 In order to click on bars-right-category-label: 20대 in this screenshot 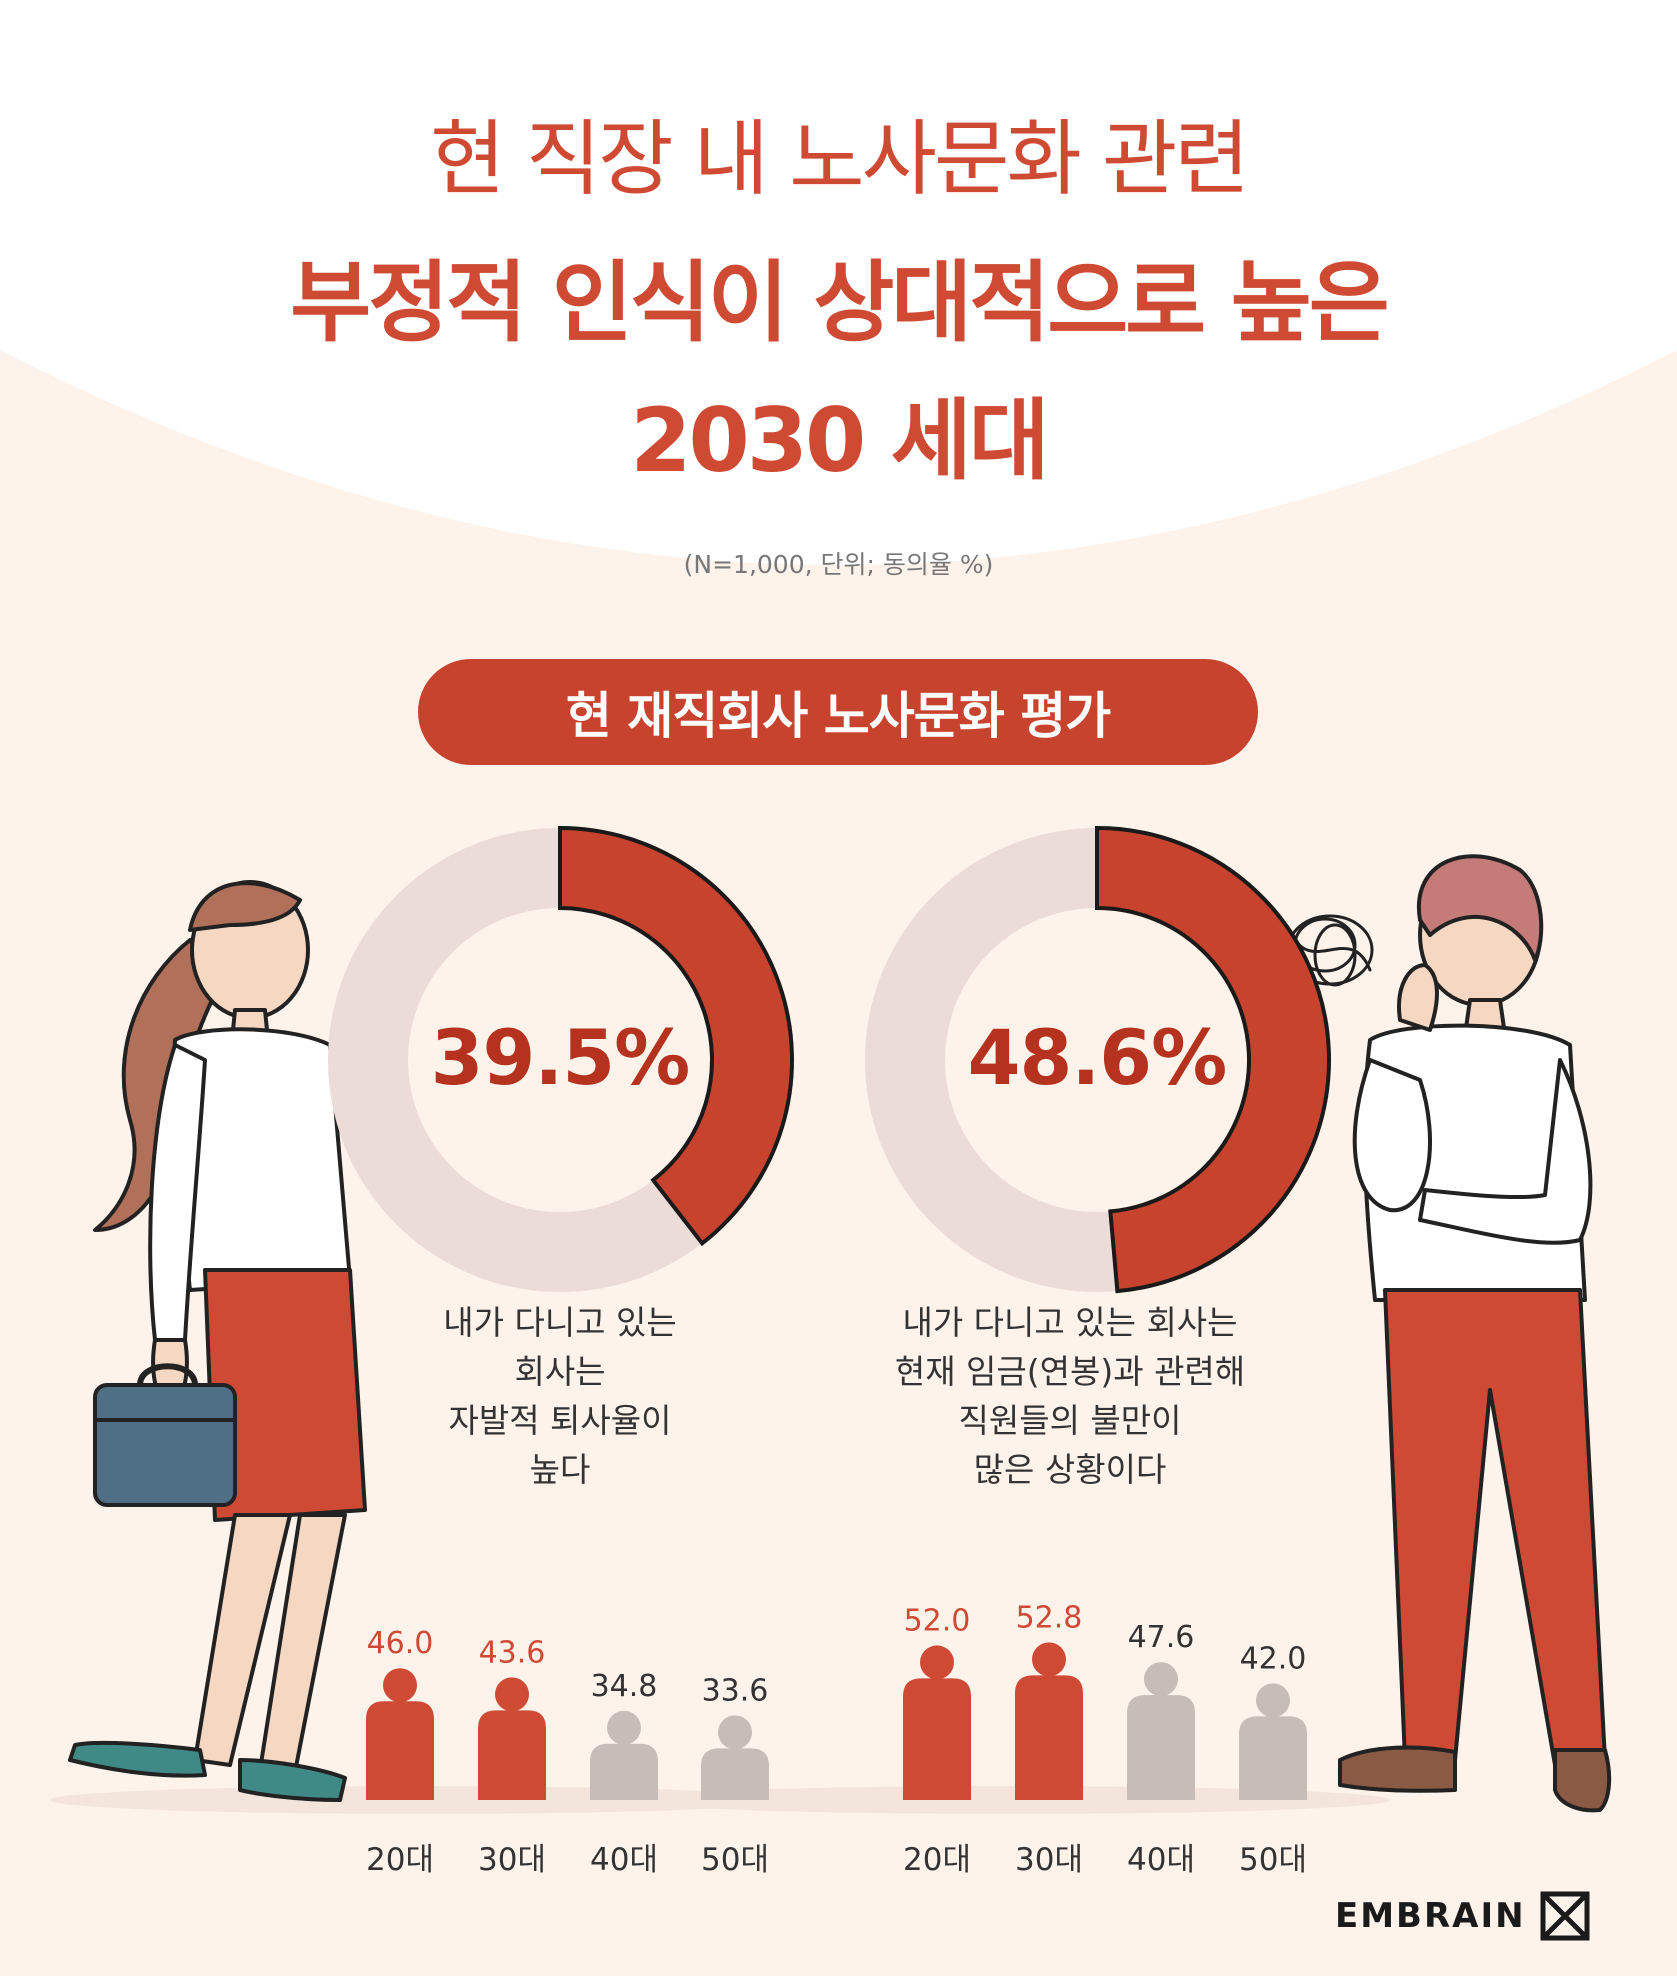, I will do `click(937, 1860)`.